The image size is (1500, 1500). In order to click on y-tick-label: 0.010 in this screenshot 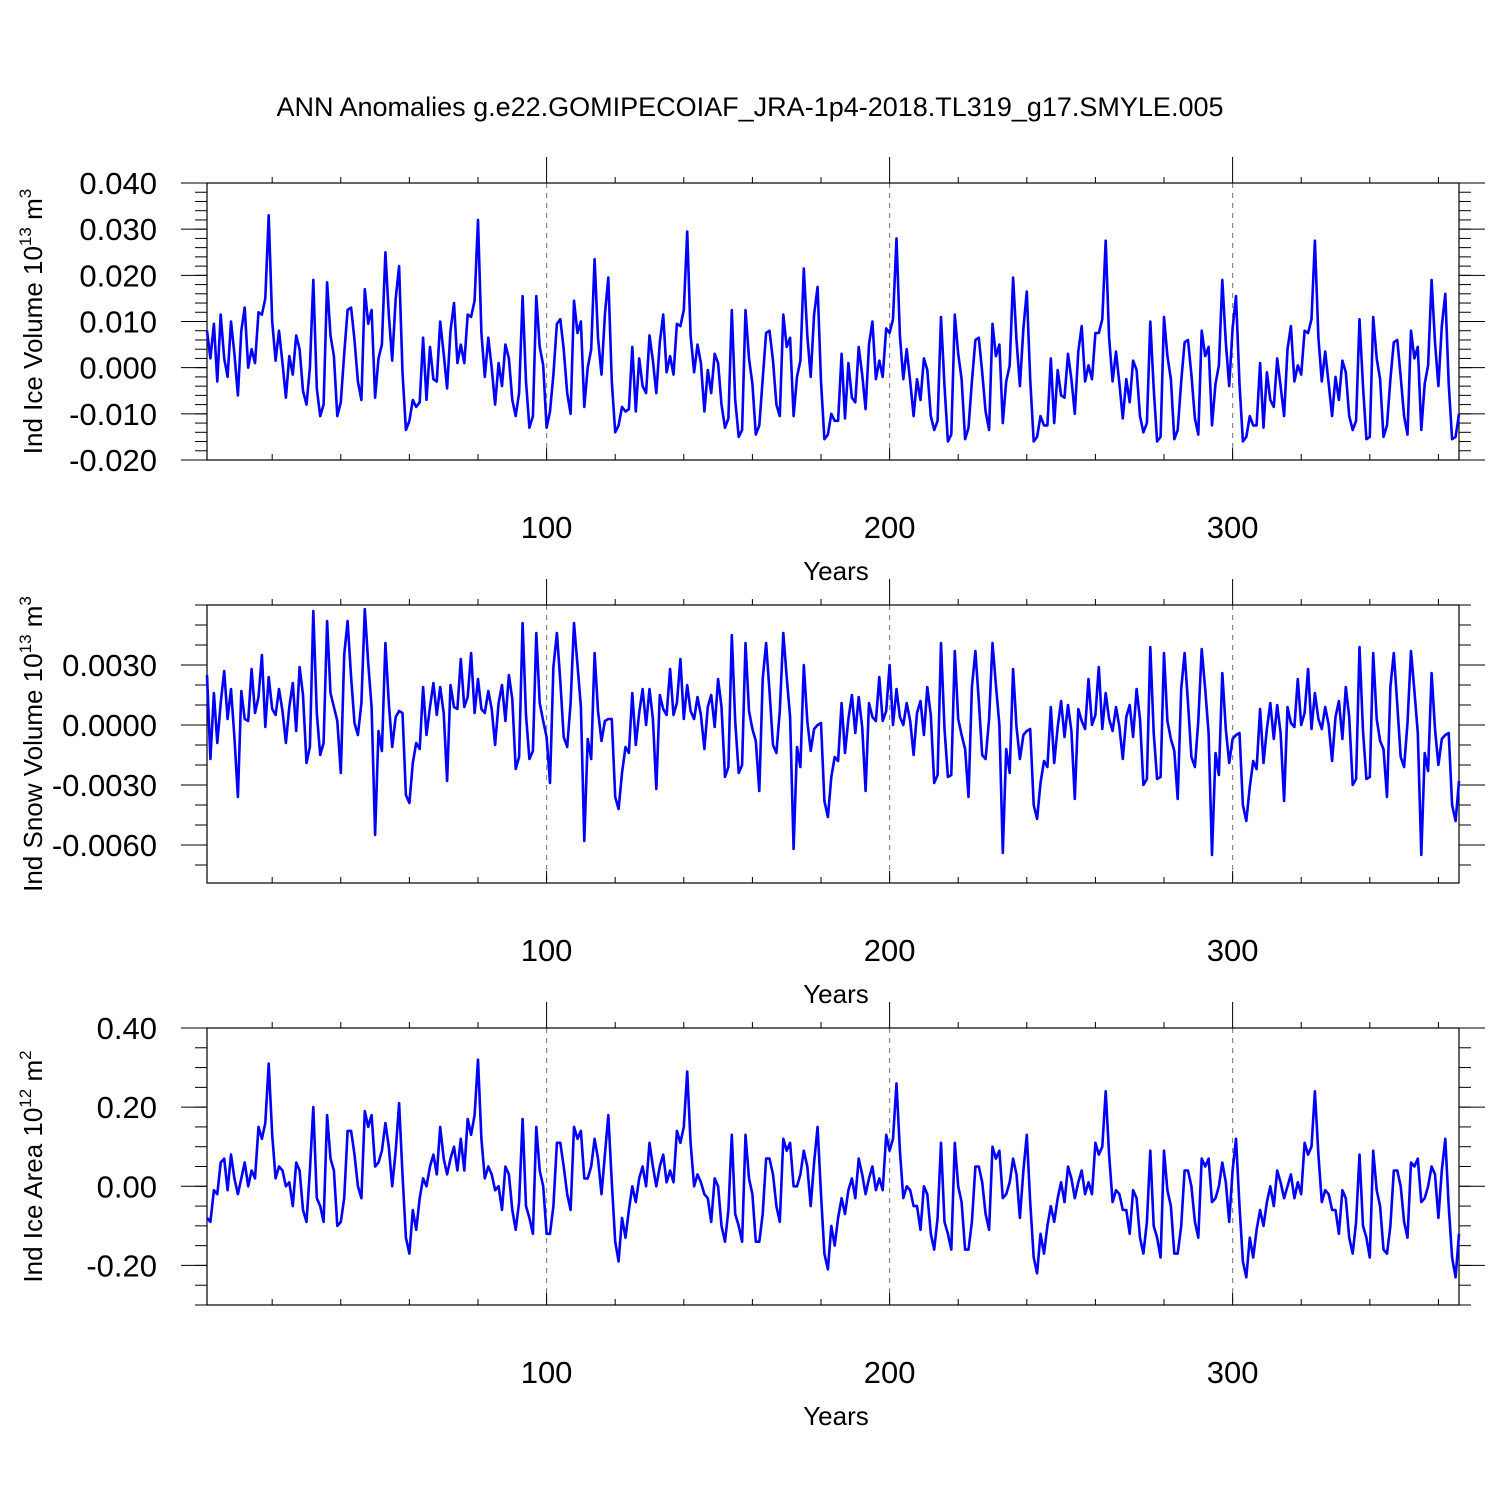, I will do `click(118, 322)`.